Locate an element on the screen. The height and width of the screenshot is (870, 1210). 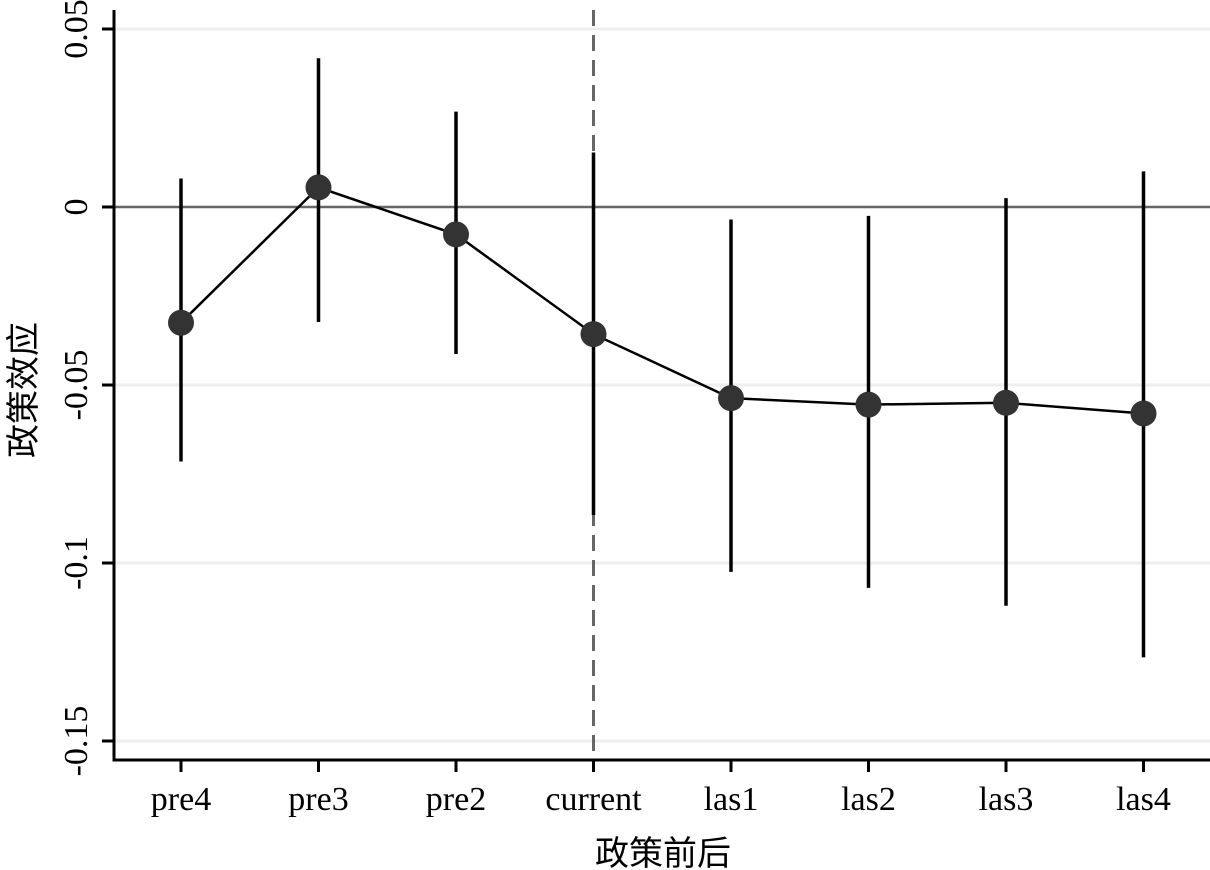
x-tick-label: current is located at coordinates (593, 799).